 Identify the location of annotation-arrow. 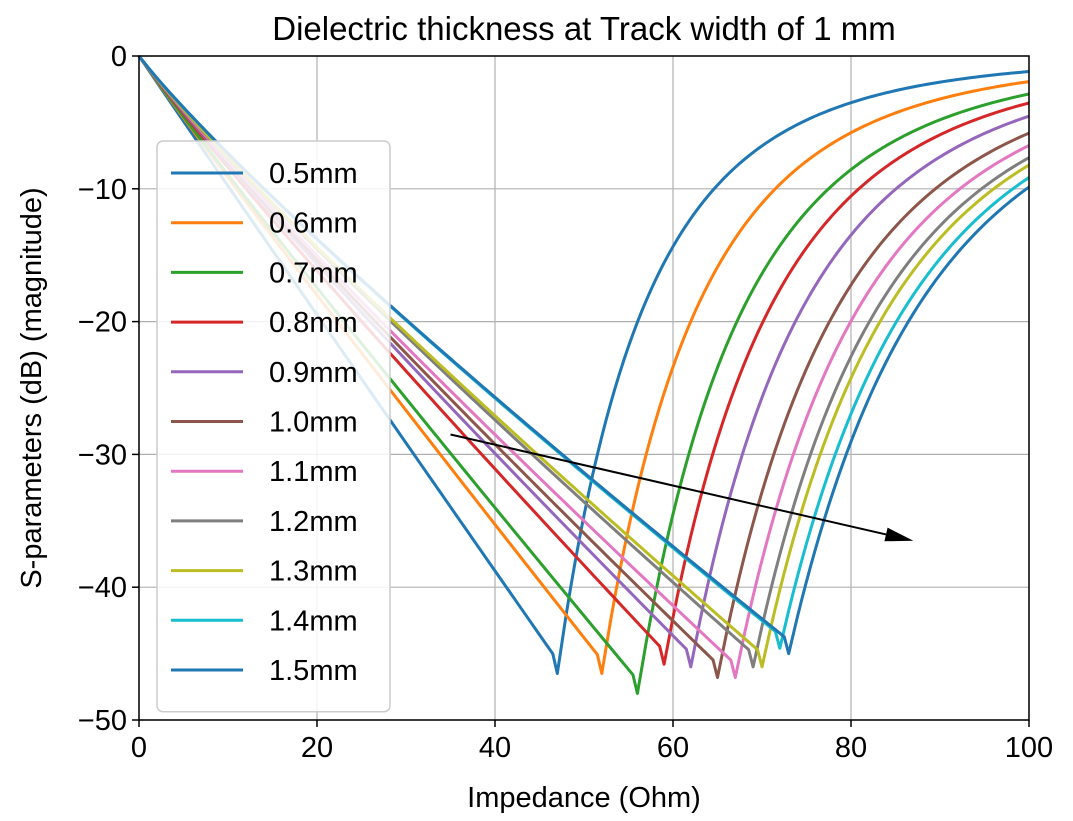
(682, 487).